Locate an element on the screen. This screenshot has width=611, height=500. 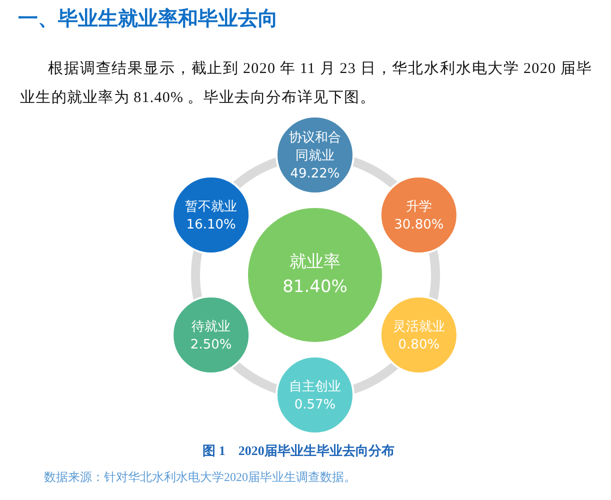
category-label: 自主创业 is located at coordinates (315, 386).